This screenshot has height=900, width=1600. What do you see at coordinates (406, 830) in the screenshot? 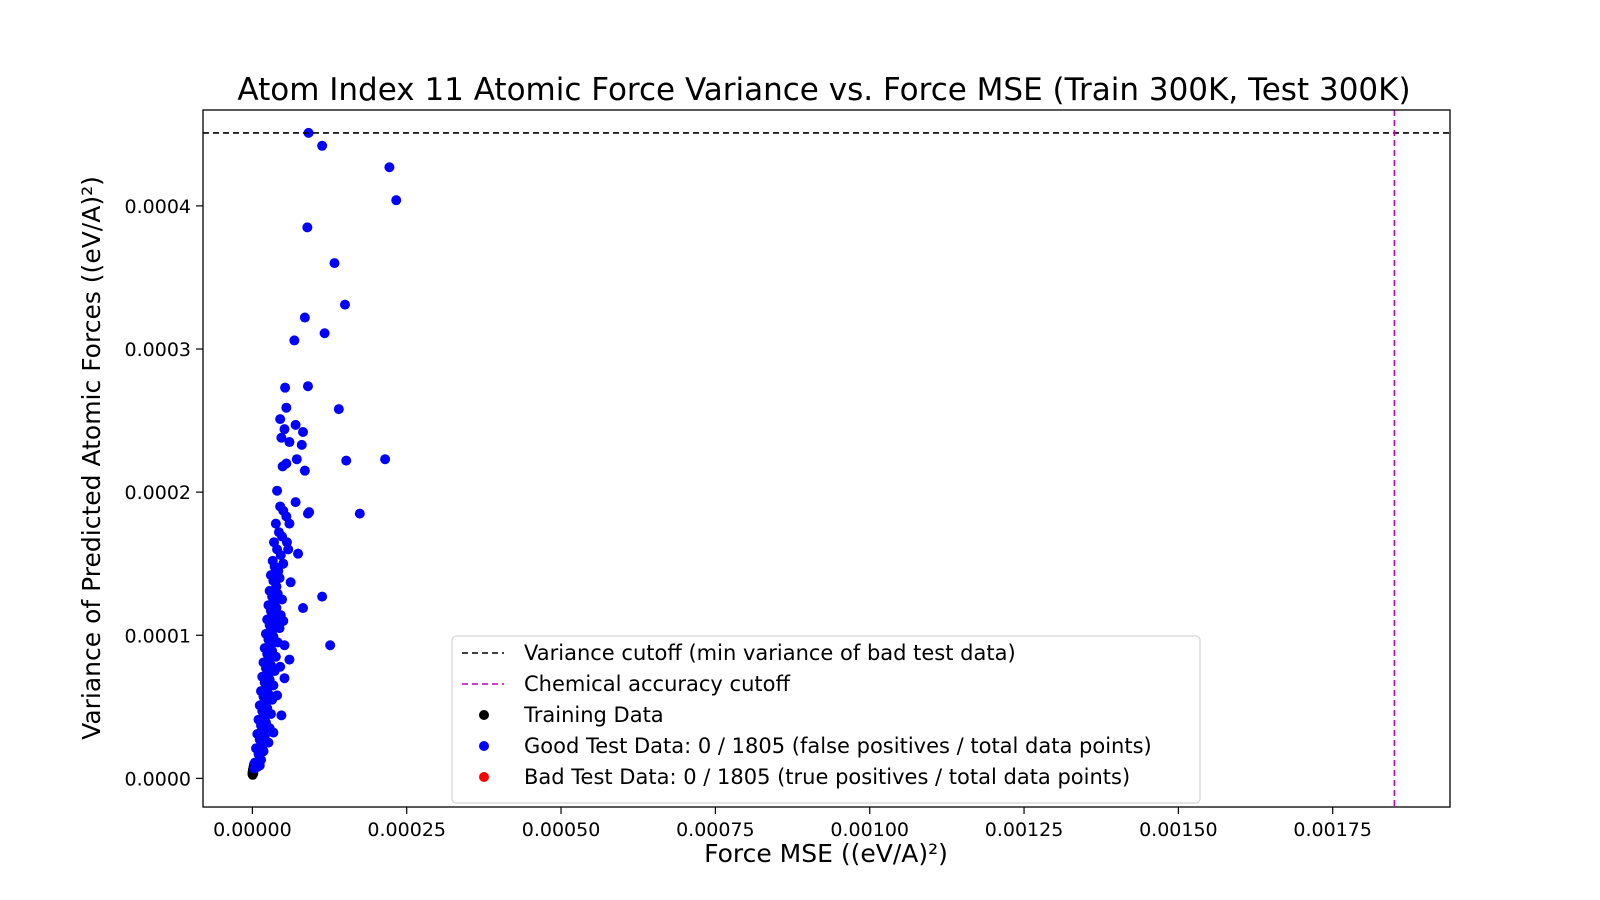
I see `x-tick-label-1: 0.00025` at bounding box center [406, 830].